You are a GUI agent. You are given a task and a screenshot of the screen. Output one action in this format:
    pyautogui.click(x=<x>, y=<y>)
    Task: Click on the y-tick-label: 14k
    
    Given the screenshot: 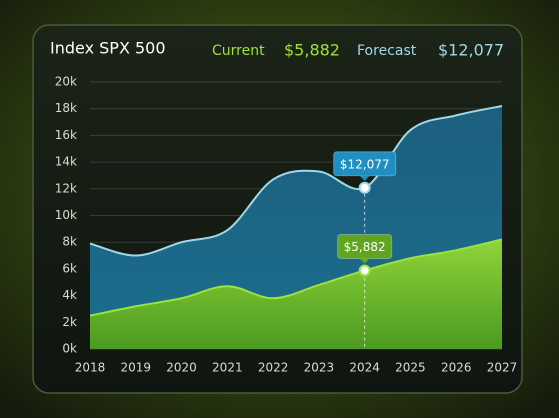 What is the action you would take?
    pyautogui.click(x=66, y=162)
    